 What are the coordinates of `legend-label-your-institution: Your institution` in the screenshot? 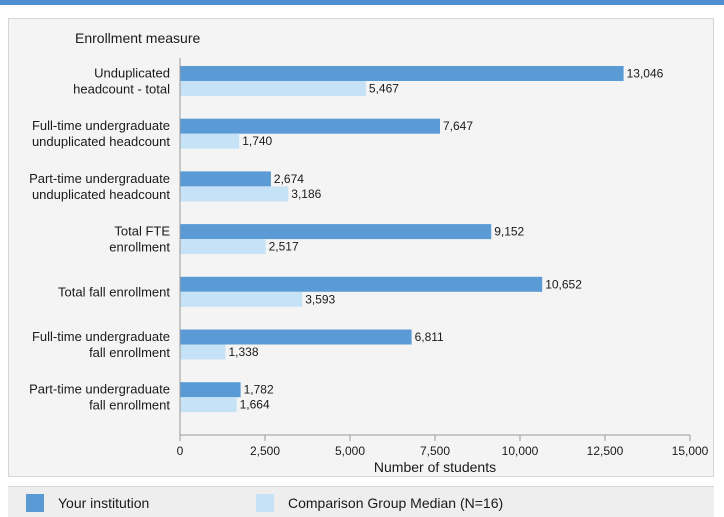 It's located at (104, 503).